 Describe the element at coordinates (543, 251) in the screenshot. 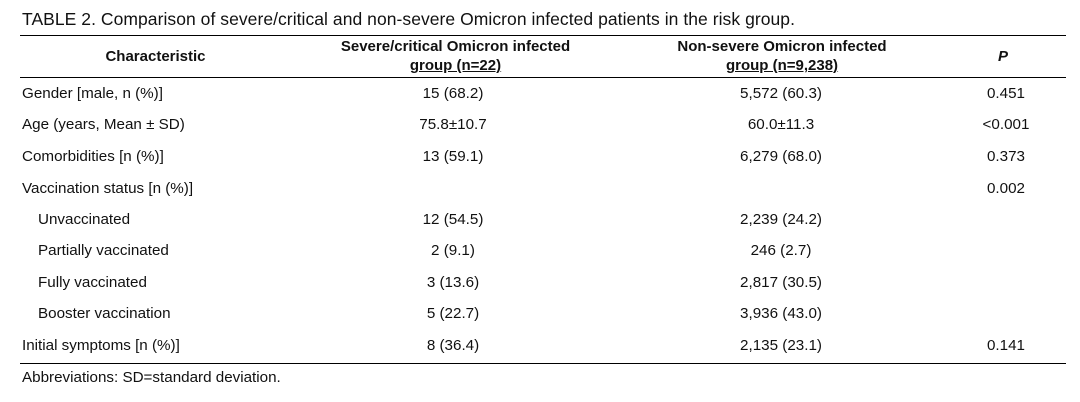

I see `table-row-partially-vaccinated: Partially vaccinated 2 (9.1) 246 (2.7)` at that location.